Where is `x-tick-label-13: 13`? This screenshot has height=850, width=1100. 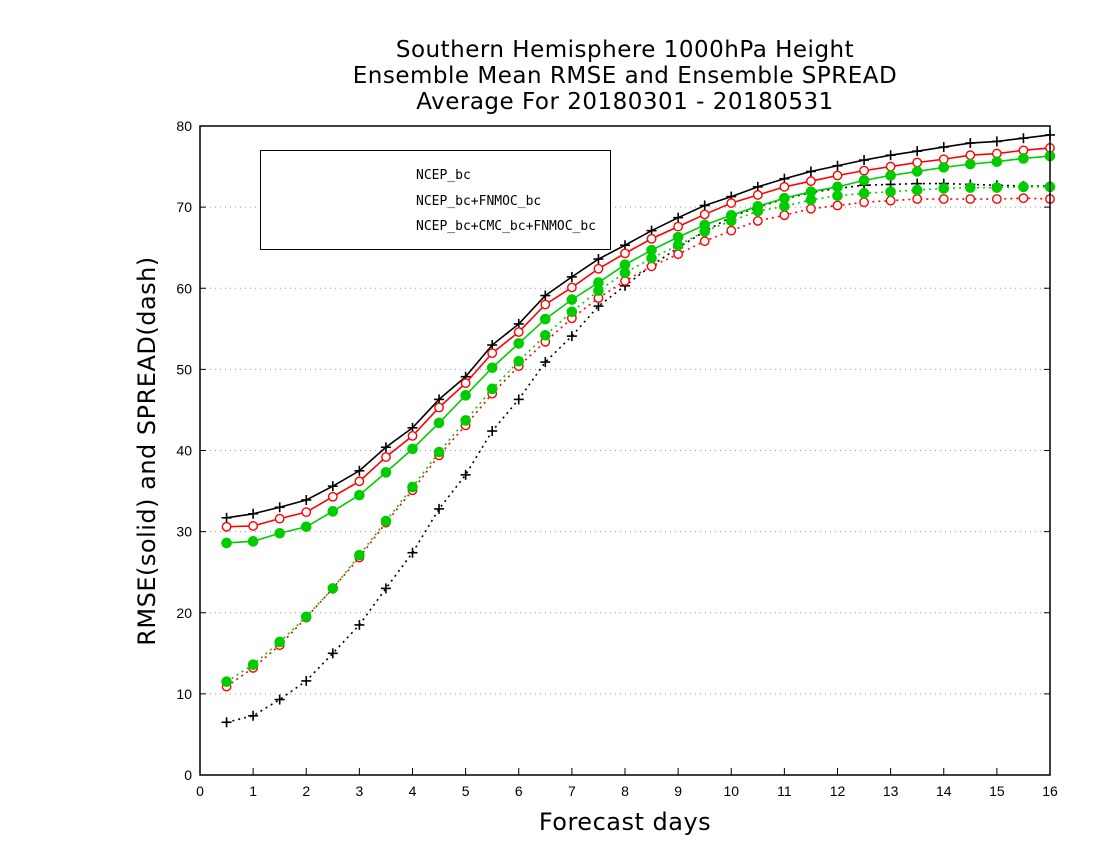 x-tick-label-13: 13 is located at coordinates (891, 791).